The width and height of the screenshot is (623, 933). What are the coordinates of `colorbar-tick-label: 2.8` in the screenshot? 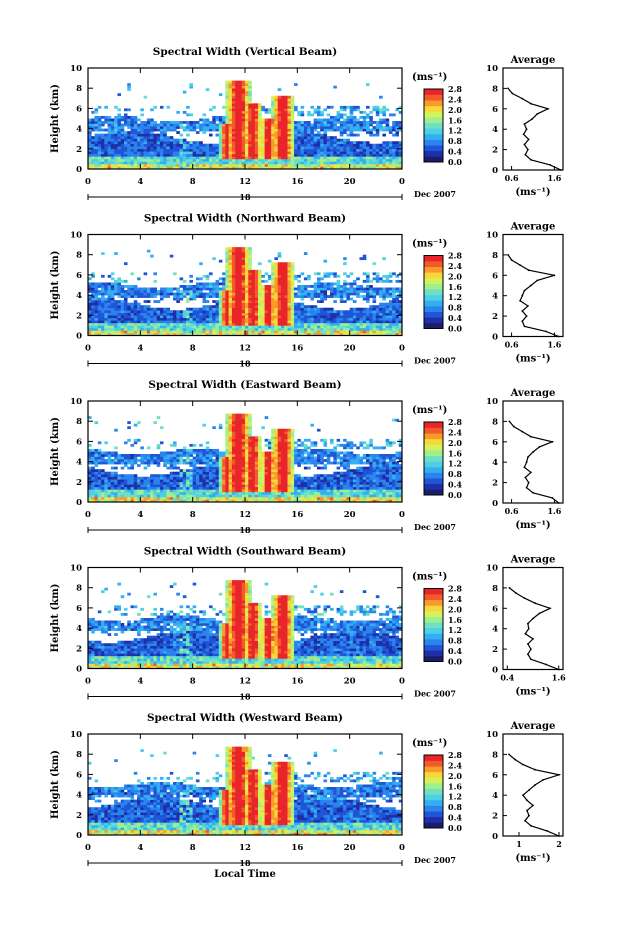 It's located at (455, 89).